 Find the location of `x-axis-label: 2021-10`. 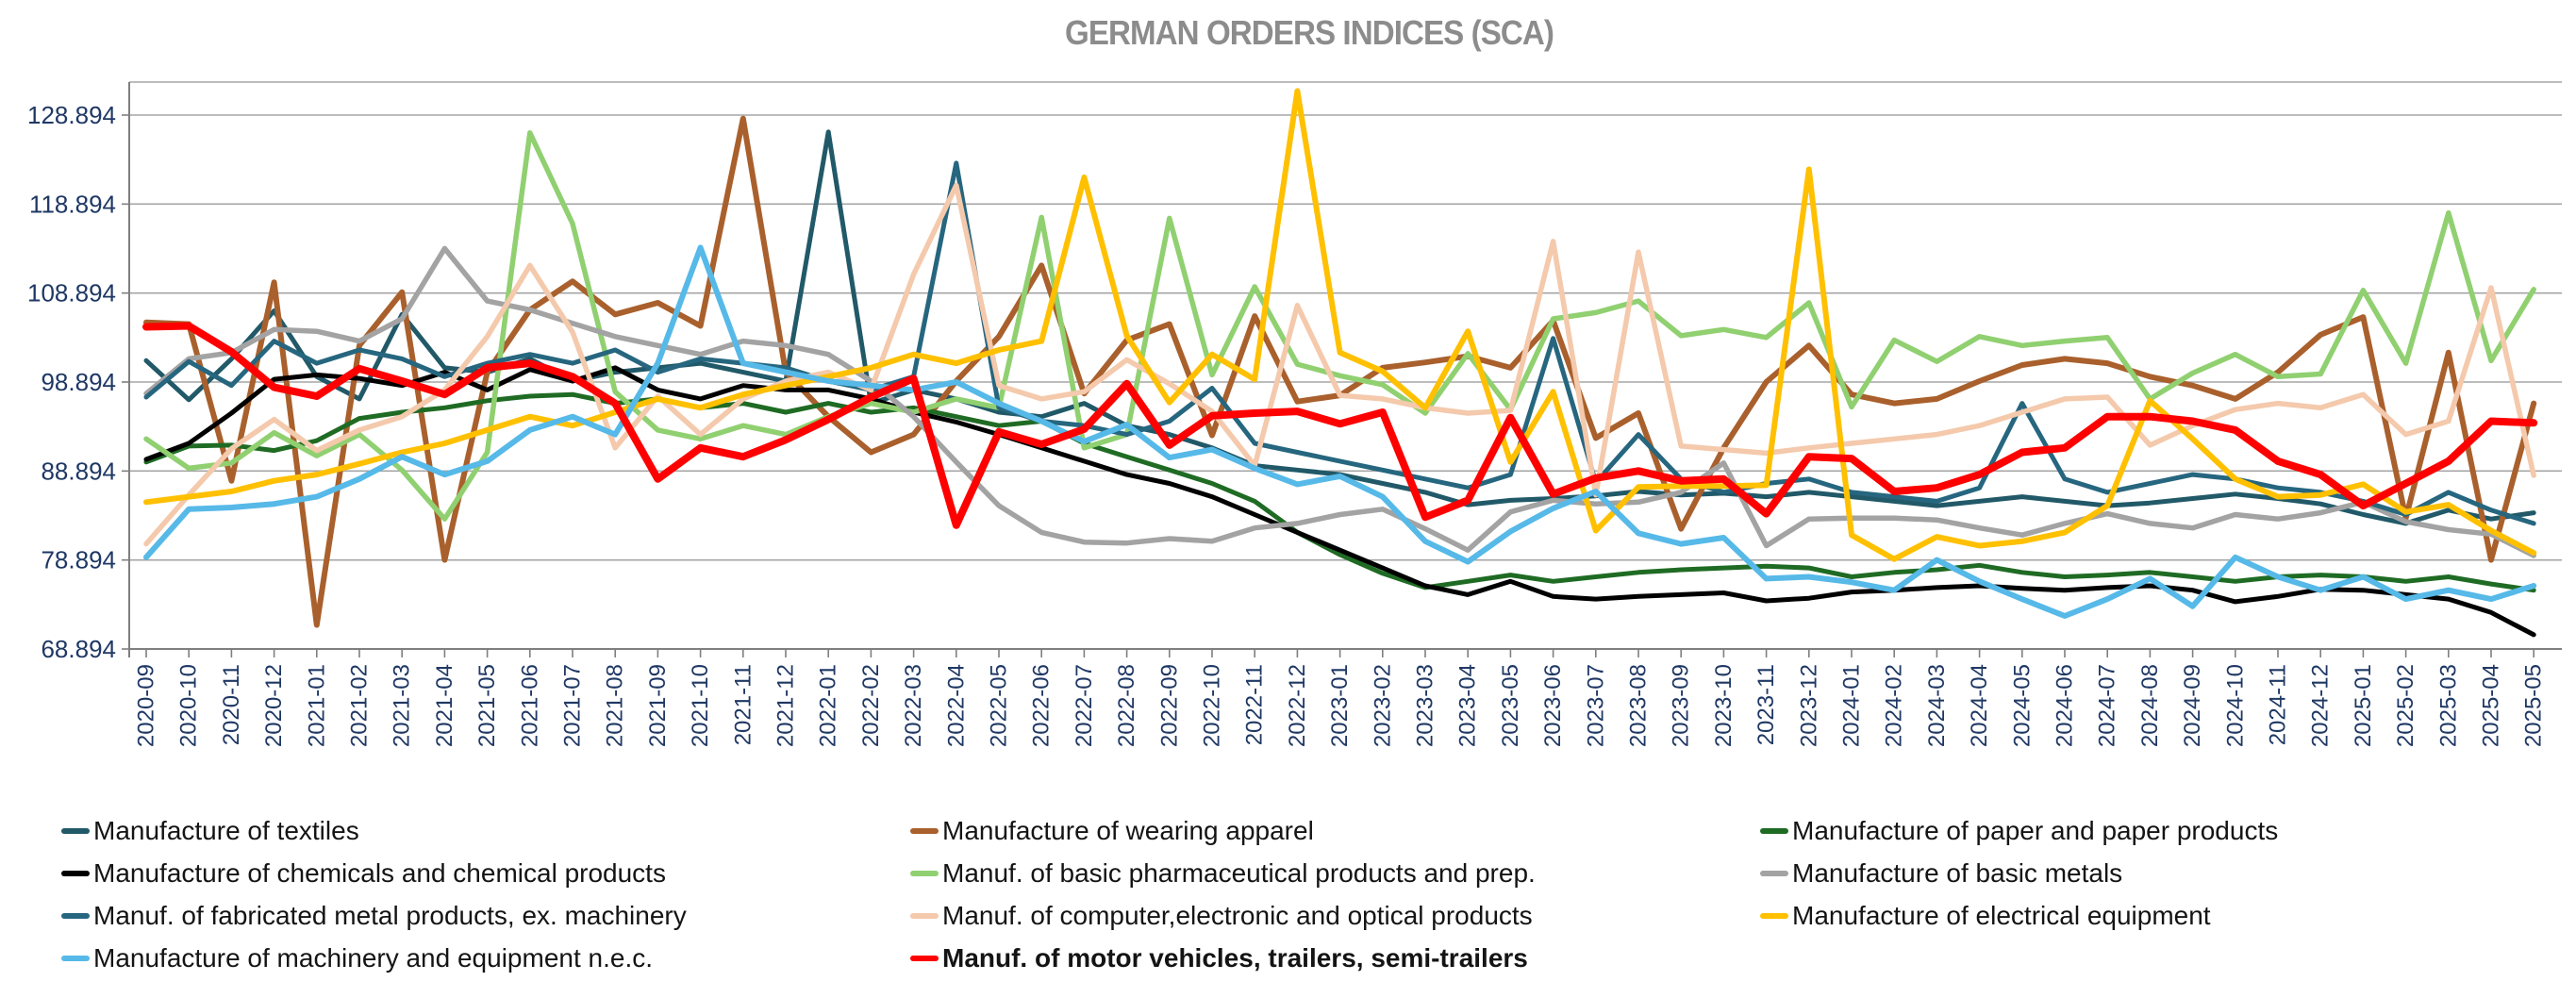

x-axis-label: 2021-10 is located at coordinates (700, 705).